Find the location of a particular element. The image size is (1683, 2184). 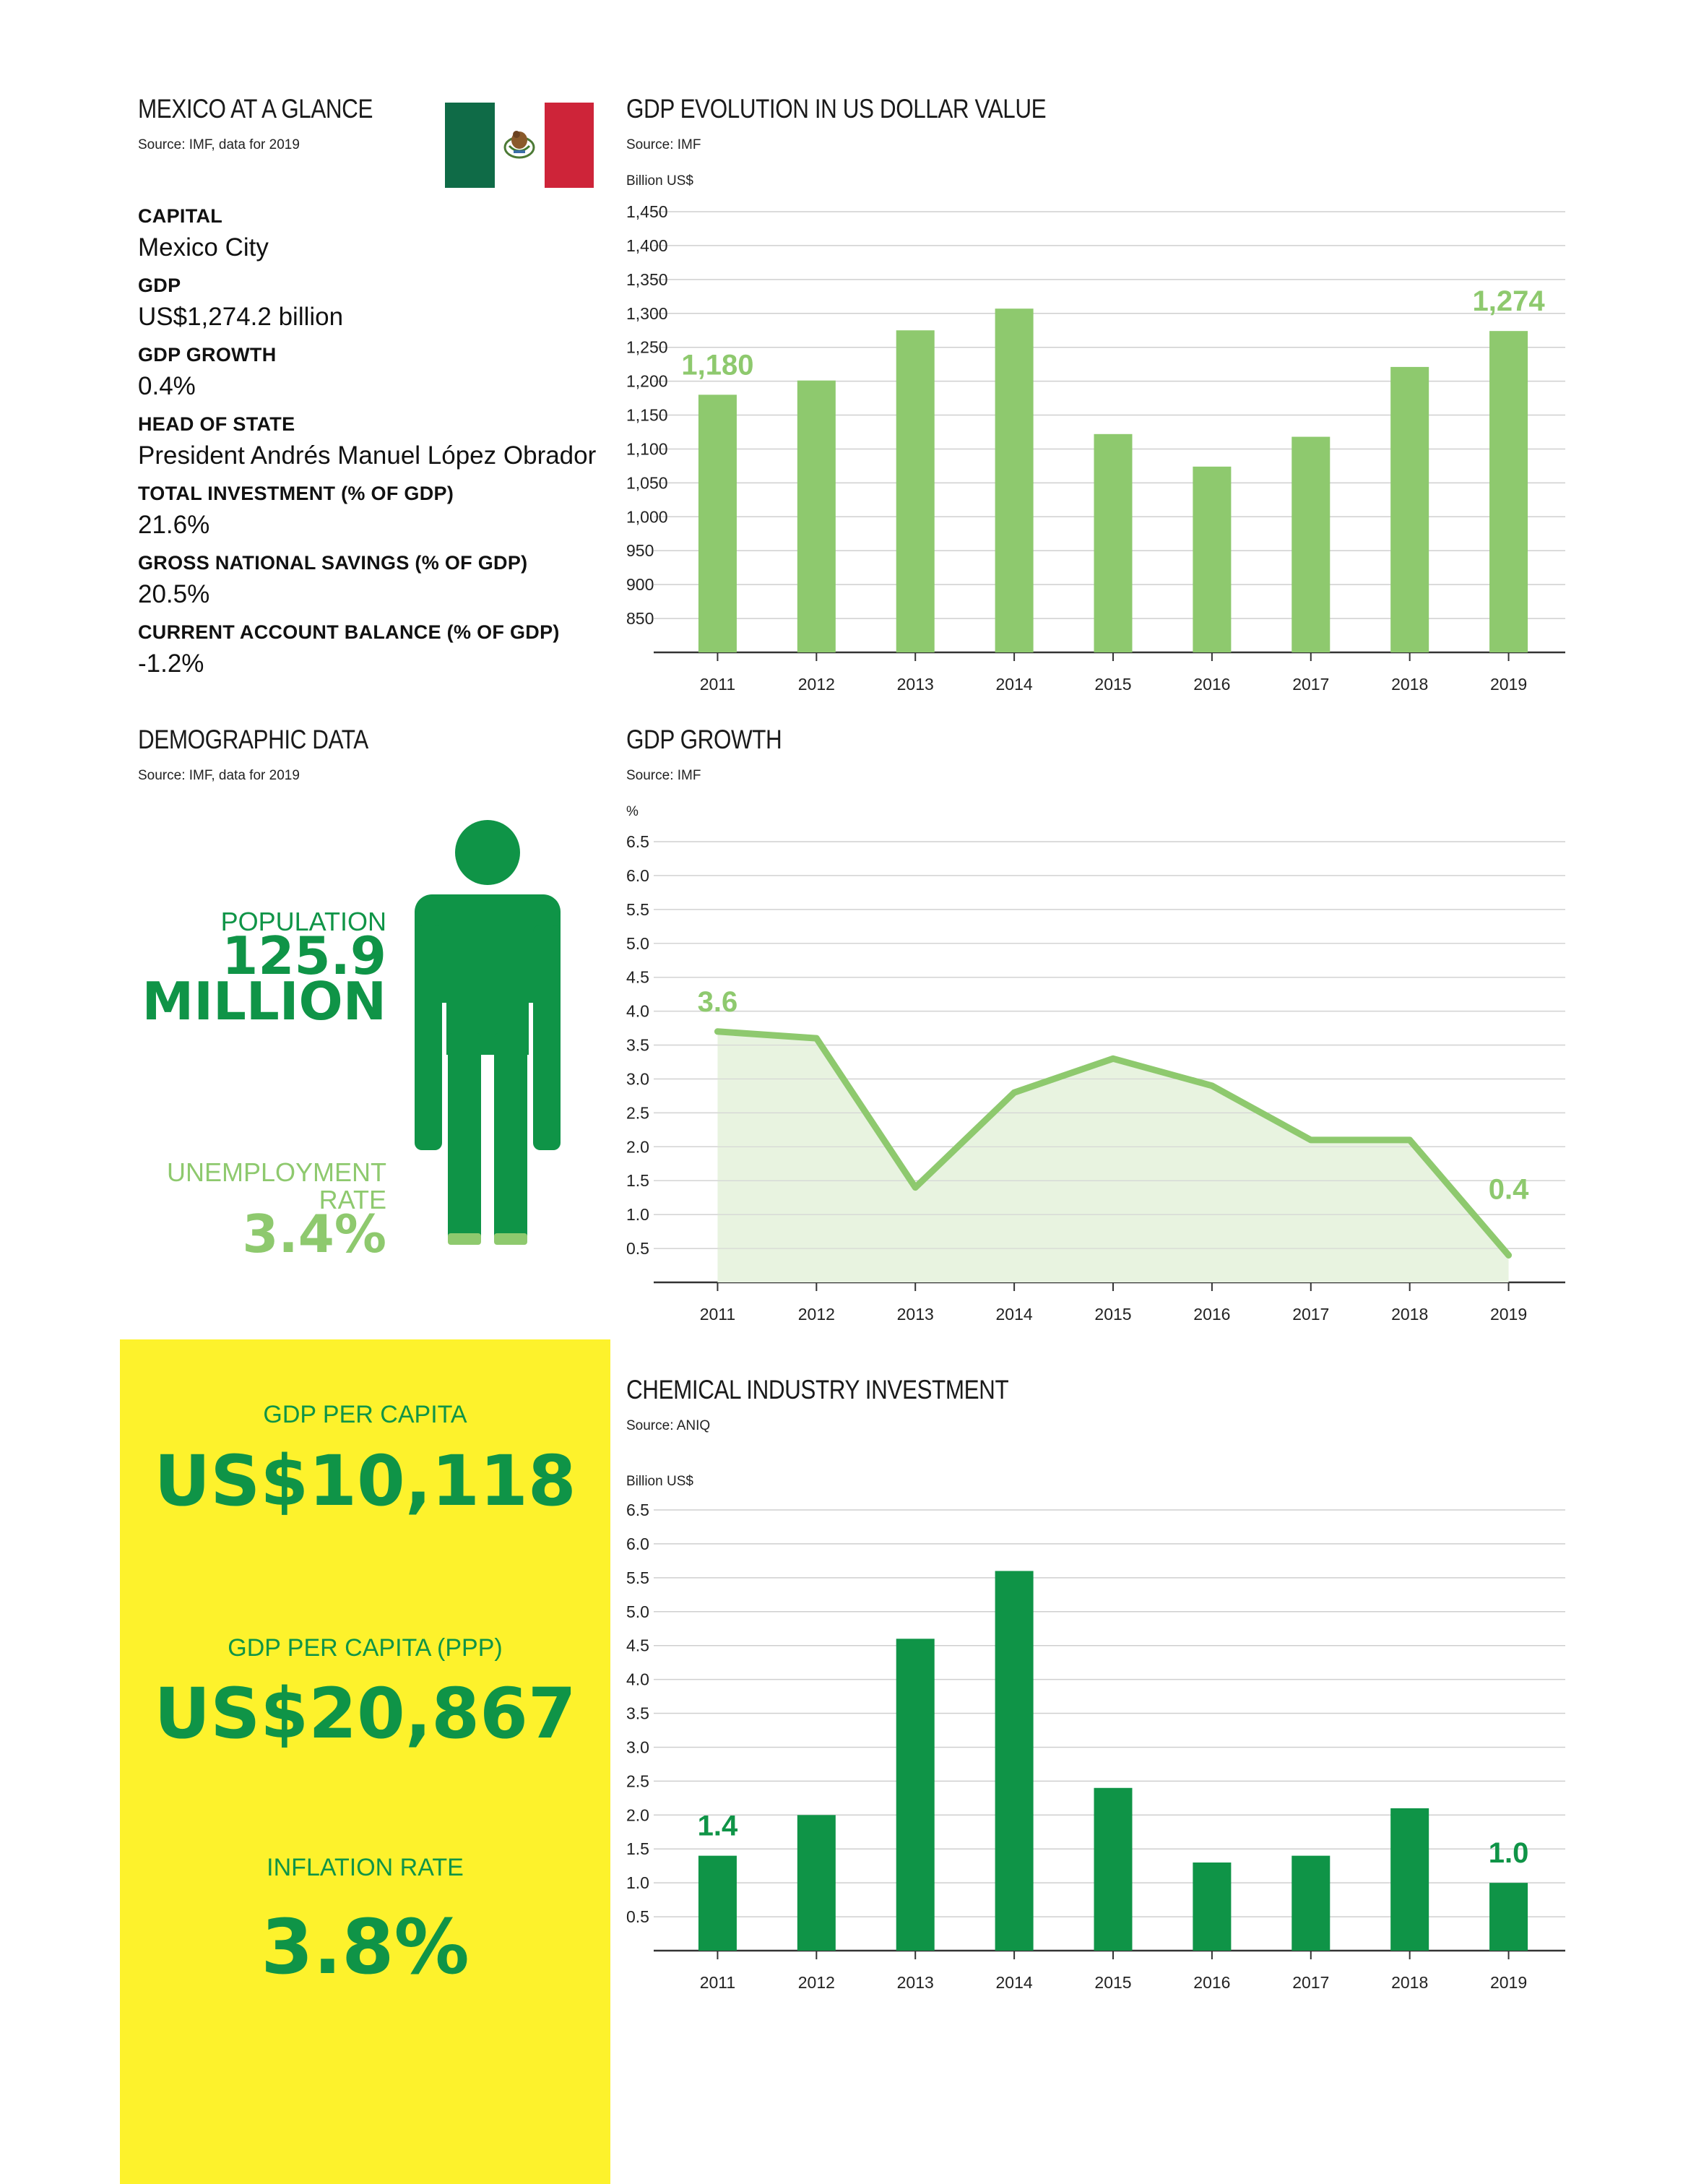

unemployment-marker-left is located at coordinates (464, 1239).